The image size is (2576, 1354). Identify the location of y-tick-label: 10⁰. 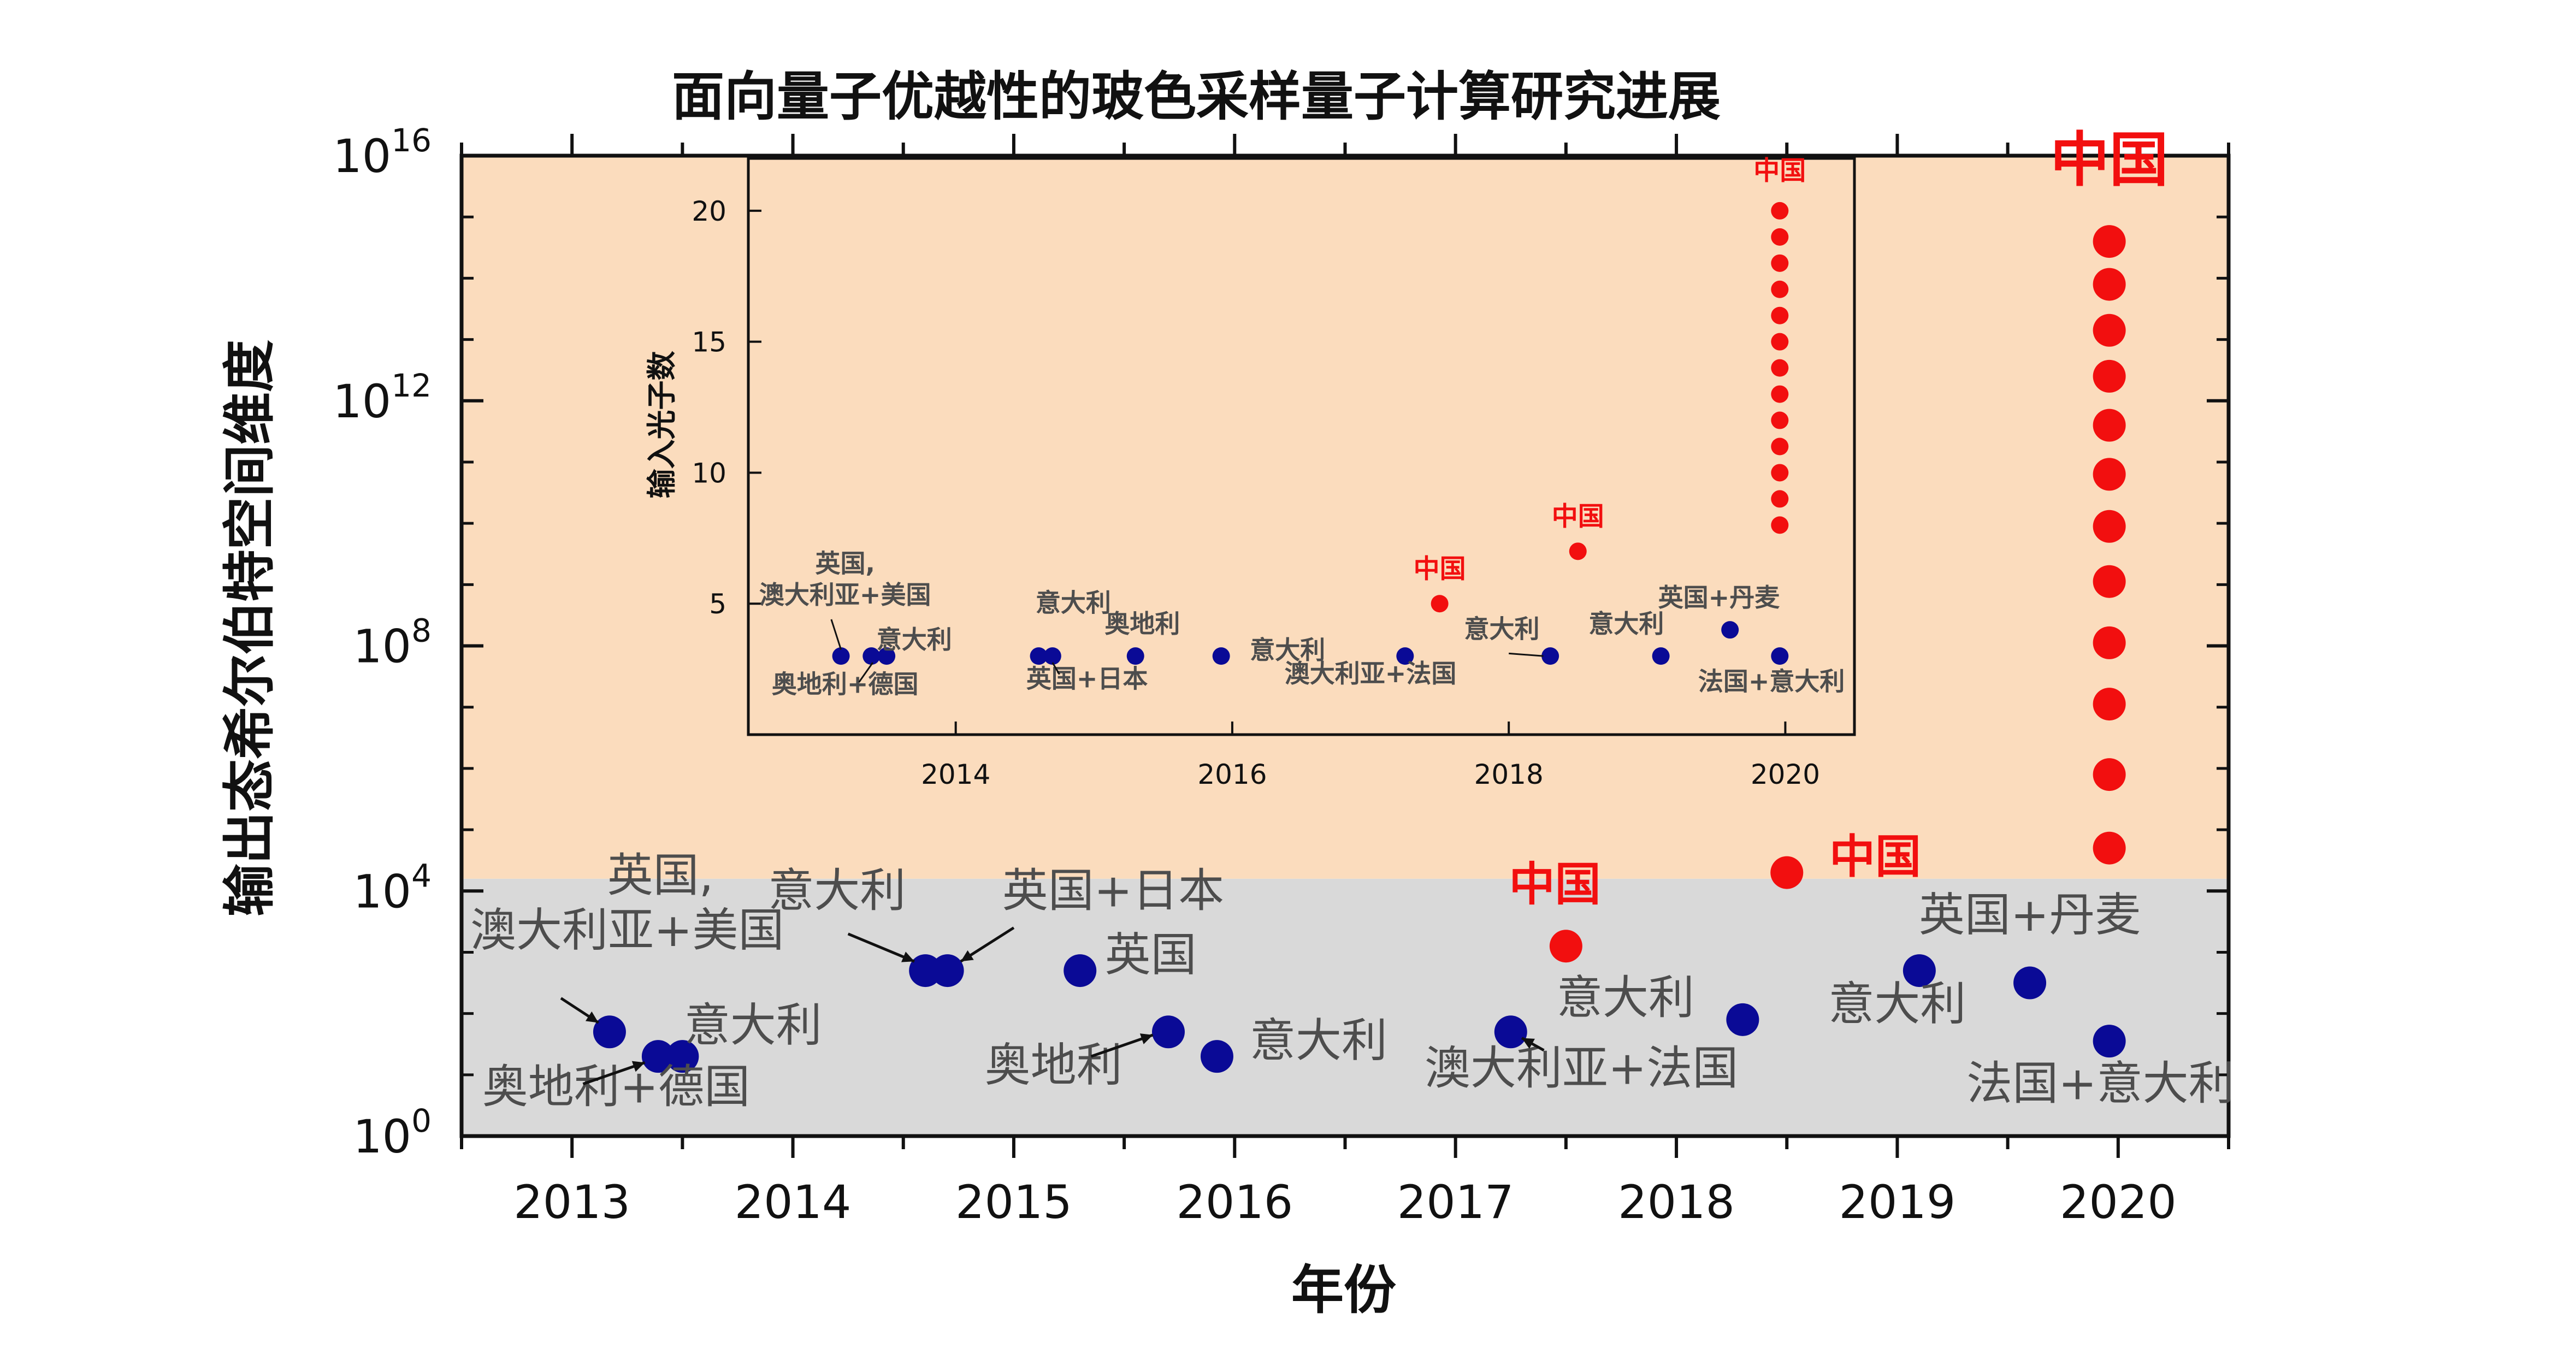
(392, 1132).